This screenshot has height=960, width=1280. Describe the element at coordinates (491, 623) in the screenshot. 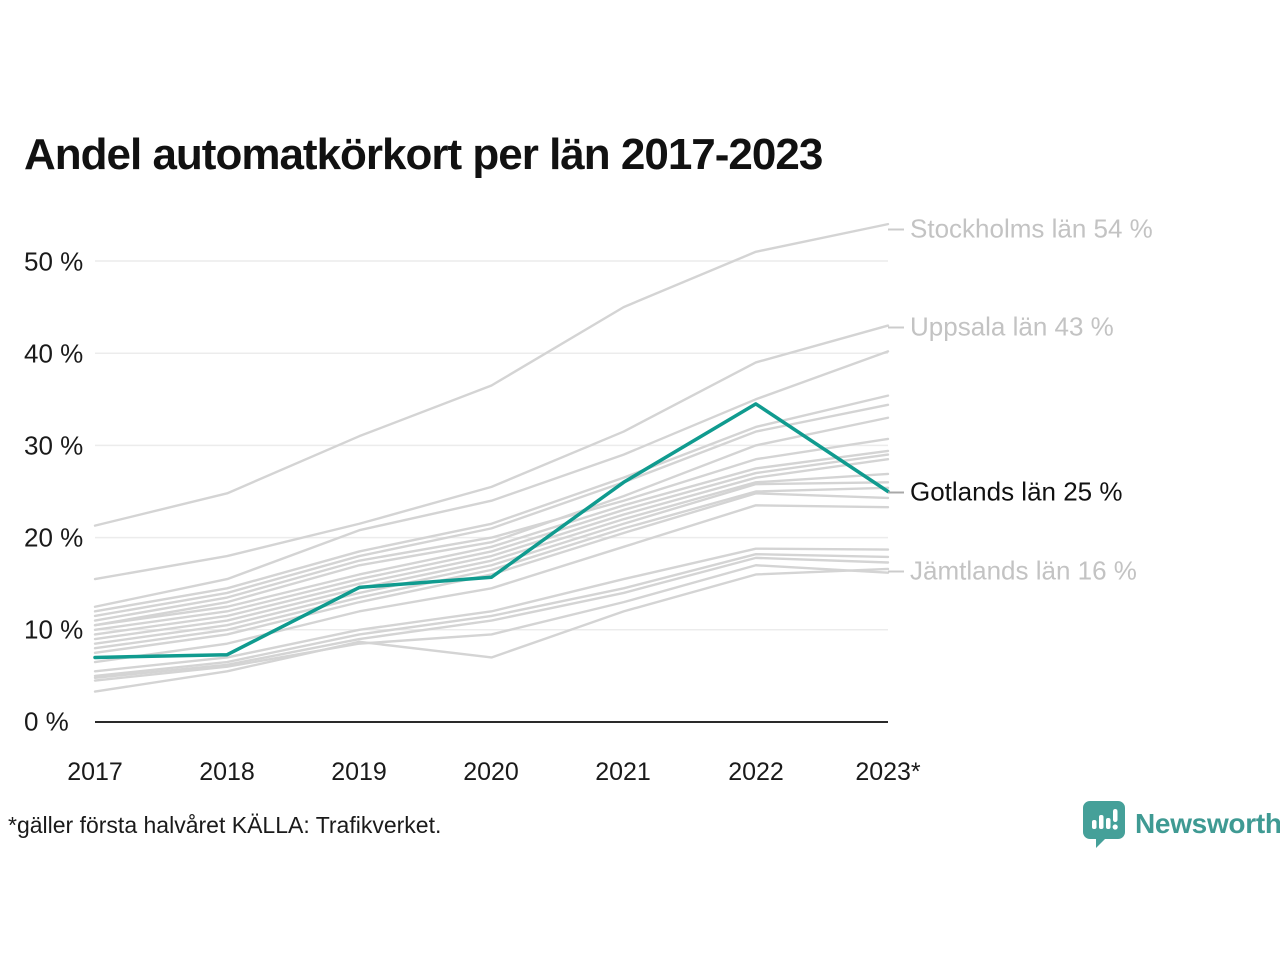

I see `county-line-j-mtlands-l-n` at that location.